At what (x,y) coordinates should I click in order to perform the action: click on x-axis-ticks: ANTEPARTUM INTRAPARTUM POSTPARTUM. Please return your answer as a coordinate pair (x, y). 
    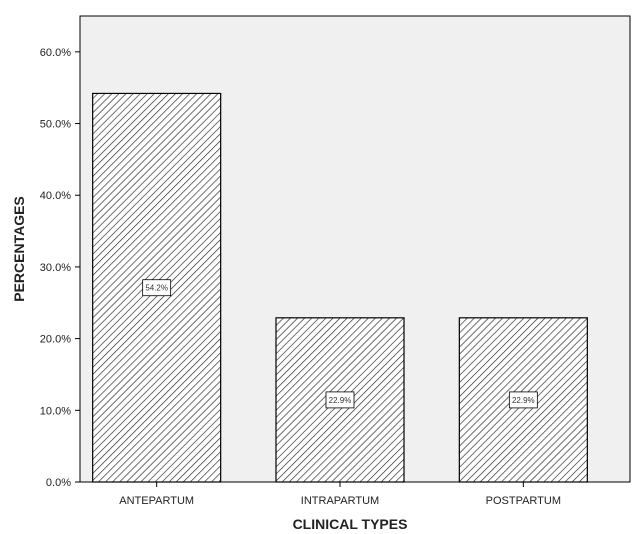
    Looking at the image, I should click on (340, 494).